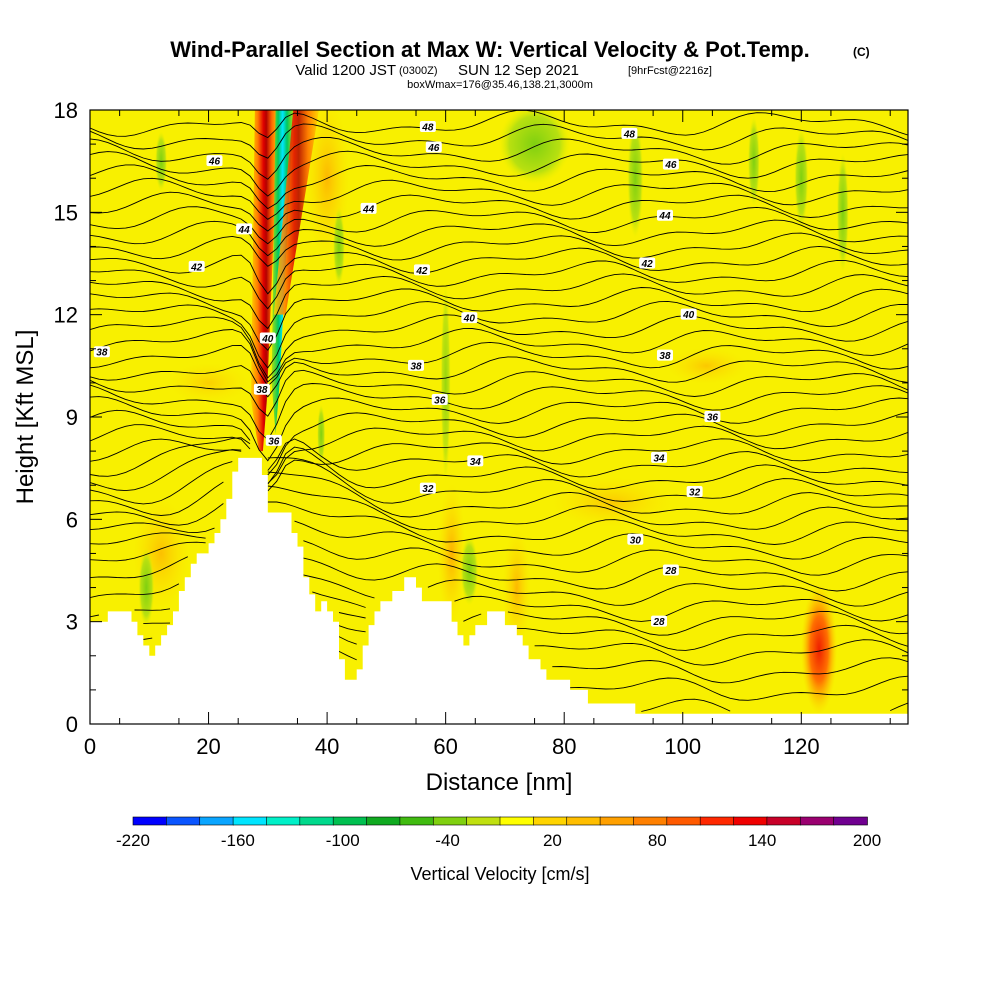 The image size is (1000, 1000). Describe the element at coordinates (428, 489) in the screenshot. I see `contour-label-text: 32` at that location.